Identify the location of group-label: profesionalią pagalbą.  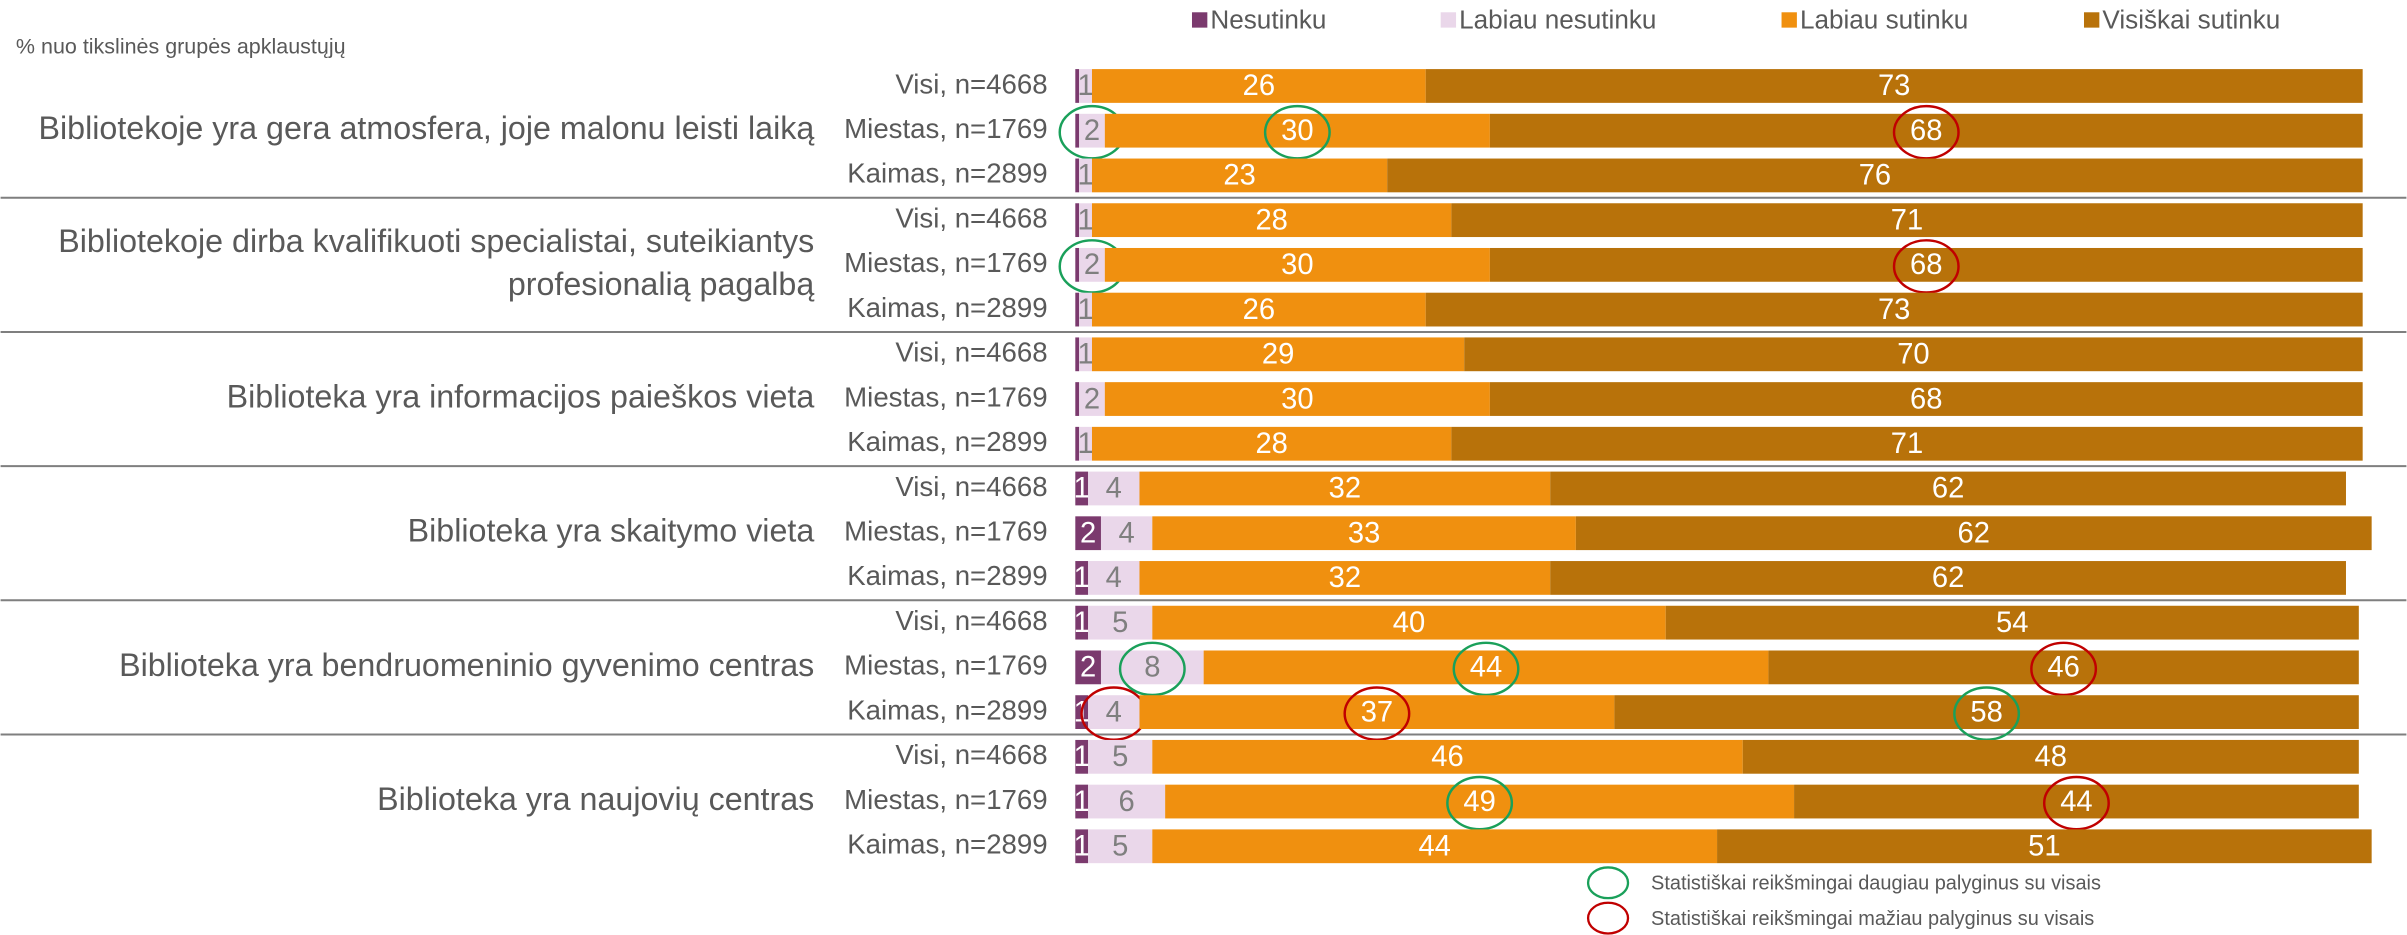
(661, 284).